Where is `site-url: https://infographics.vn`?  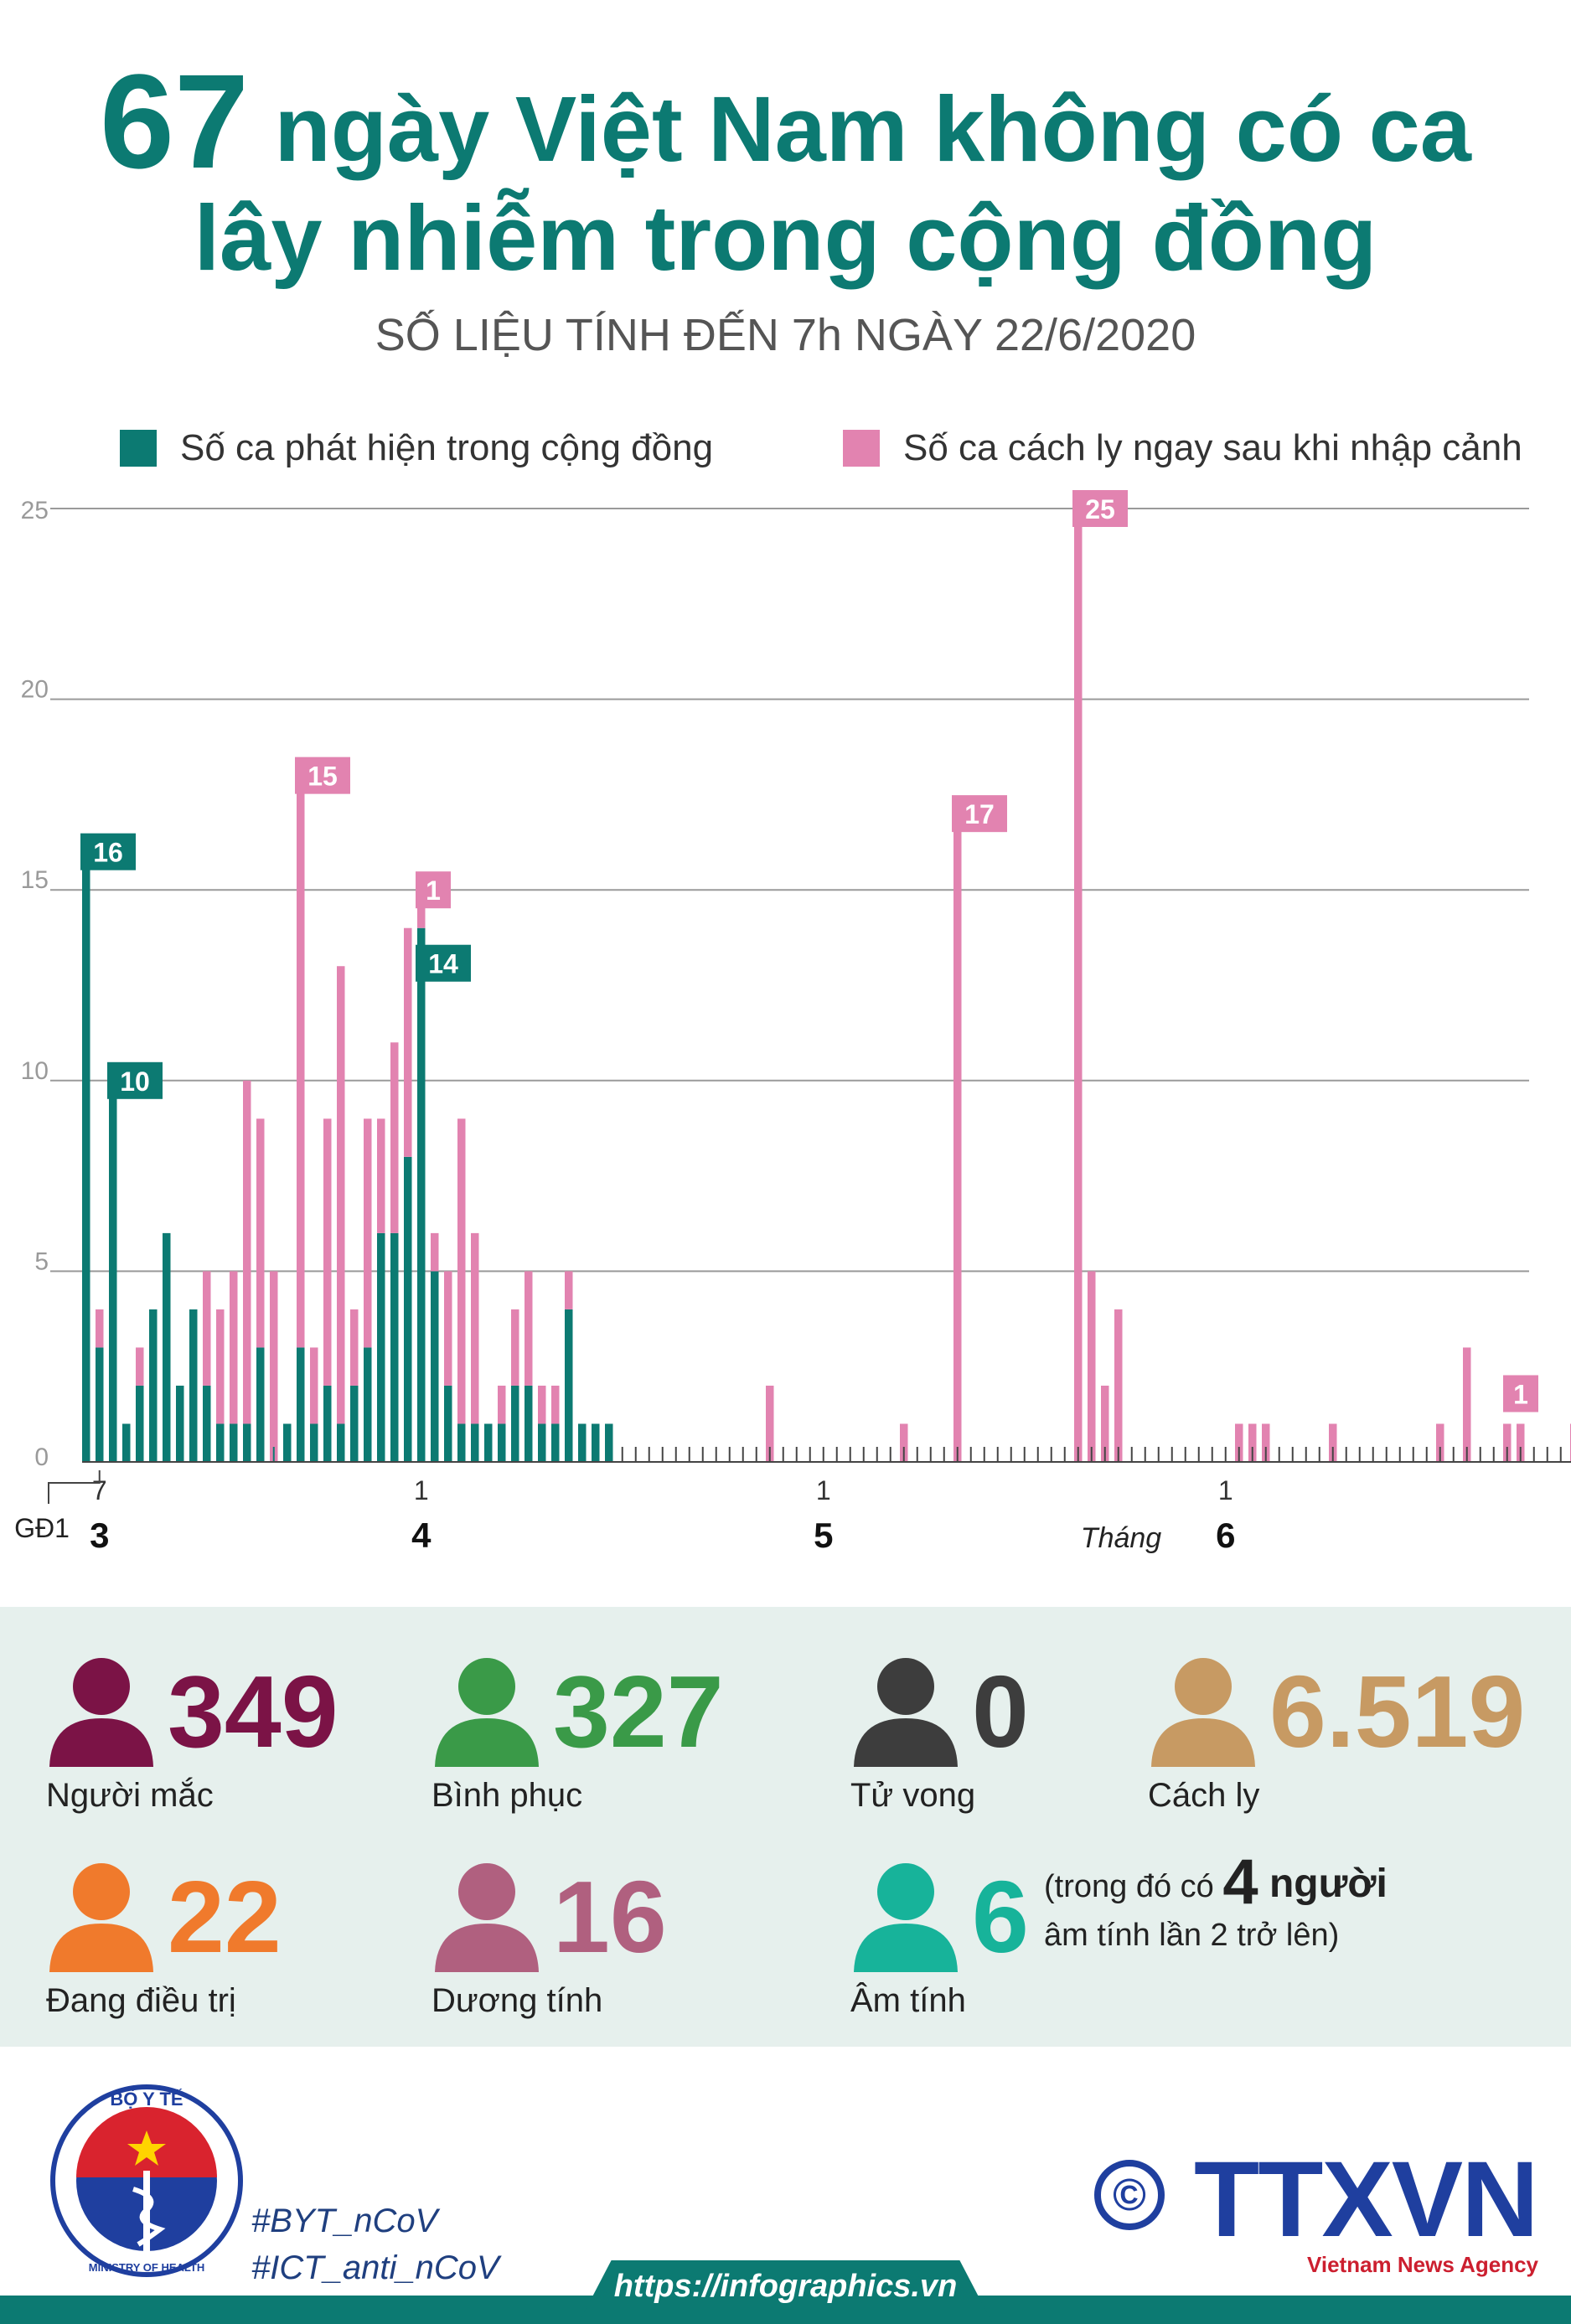 site-url: https://infographics.vn is located at coordinates (785, 2286).